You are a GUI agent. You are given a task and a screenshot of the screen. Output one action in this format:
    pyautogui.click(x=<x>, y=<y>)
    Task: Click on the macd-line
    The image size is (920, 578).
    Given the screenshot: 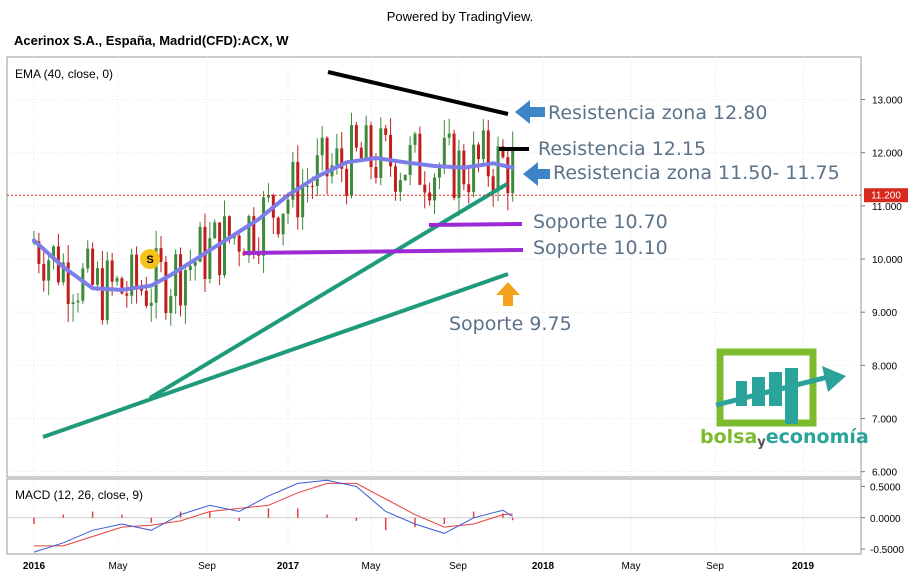 What is the action you would take?
    pyautogui.click(x=273, y=516)
    